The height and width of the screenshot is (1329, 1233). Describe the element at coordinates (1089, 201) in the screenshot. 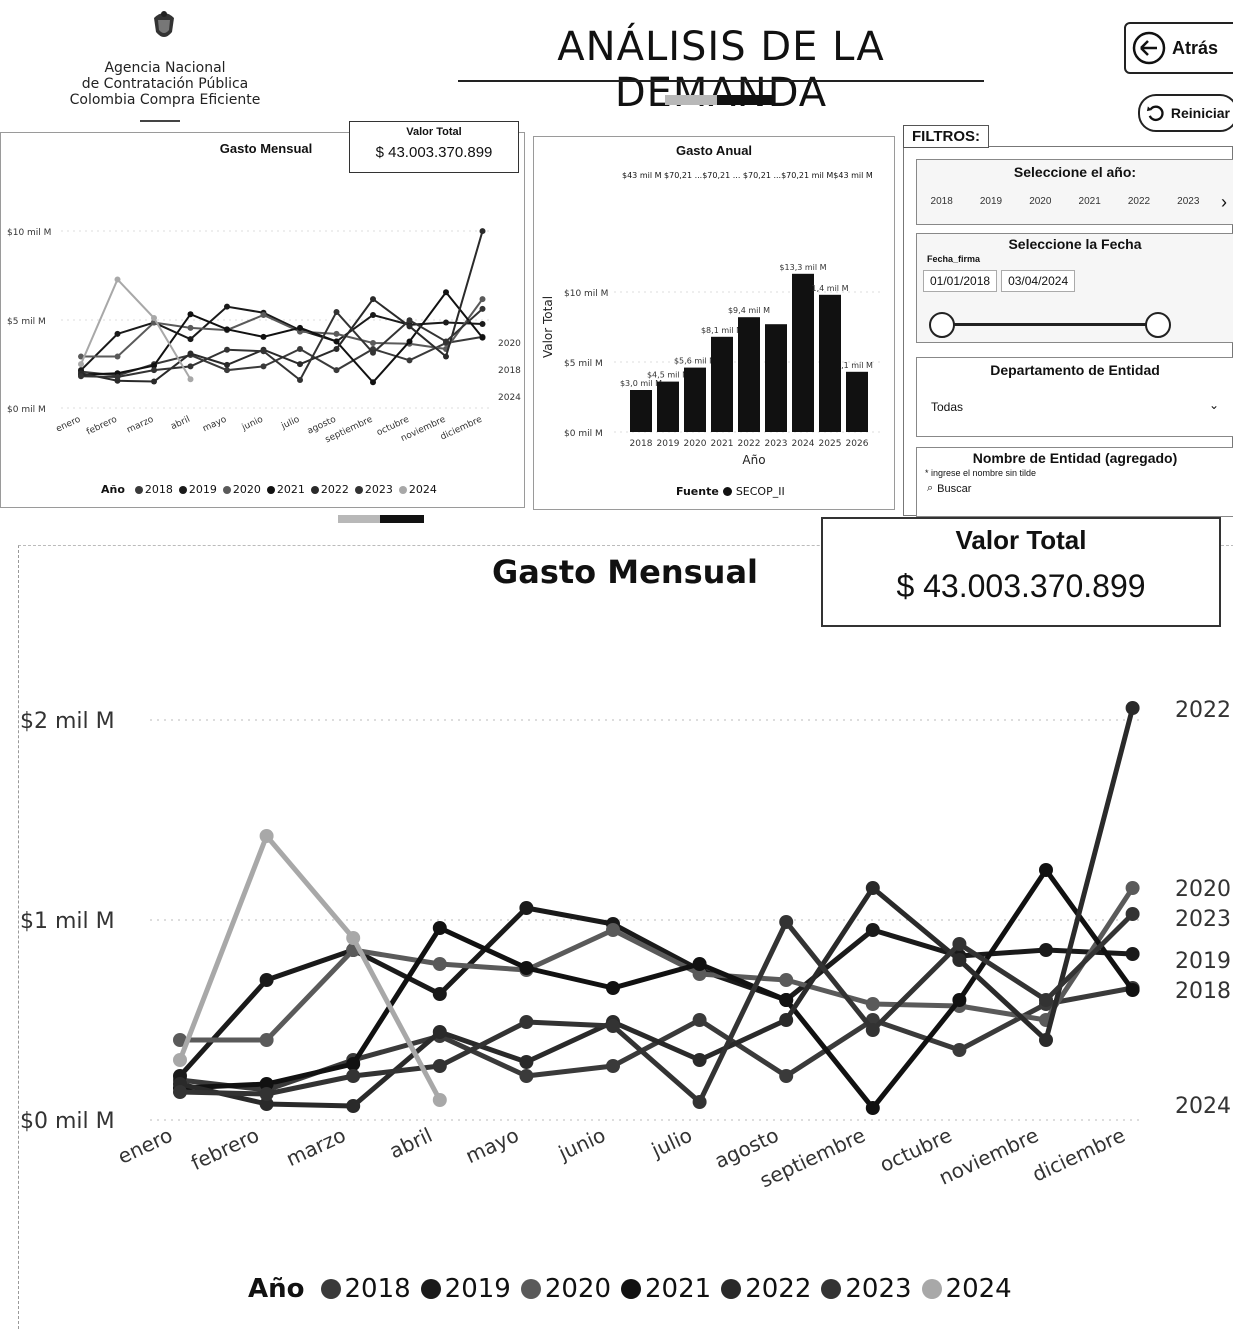

I see `year-option: 2021` at that location.